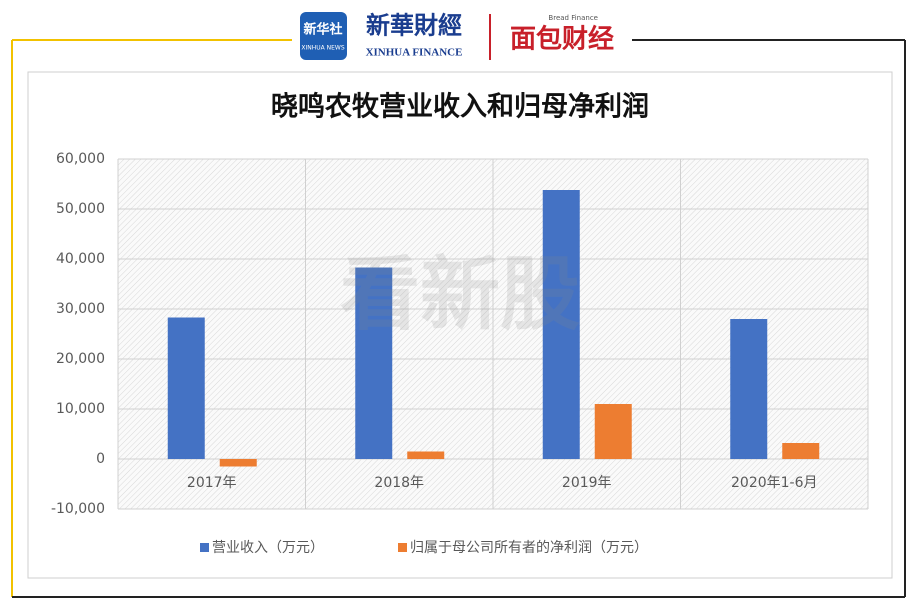 The width and height of the screenshot is (919, 608). What do you see at coordinates (460, 107) in the screenshot?
I see `chart-title: 晓鸣农牧营业收入和归母净利润` at bounding box center [460, 107].